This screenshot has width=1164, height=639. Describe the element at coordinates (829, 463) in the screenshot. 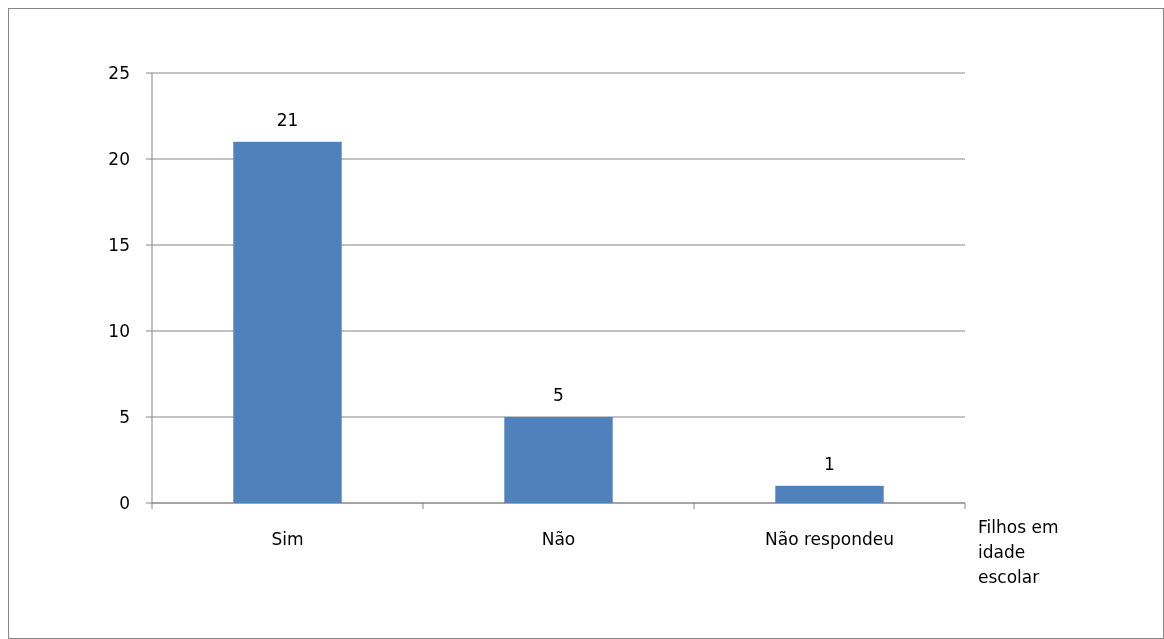

I see `data-label: 1` at that location.